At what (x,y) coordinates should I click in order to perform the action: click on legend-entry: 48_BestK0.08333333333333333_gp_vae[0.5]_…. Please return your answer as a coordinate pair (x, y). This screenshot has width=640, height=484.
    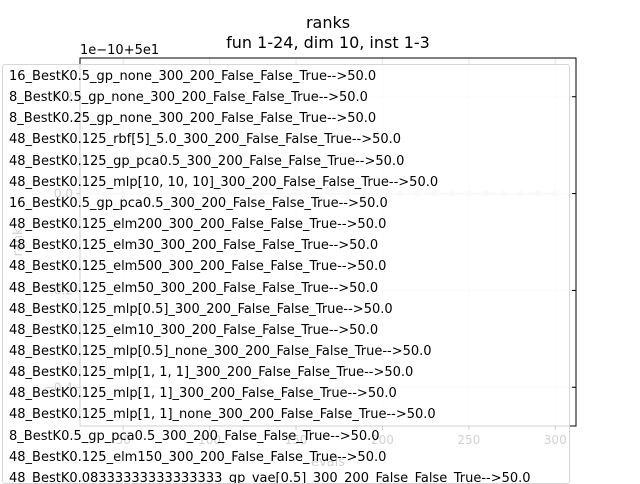
    Looking at the image, I should click on (270, 477).